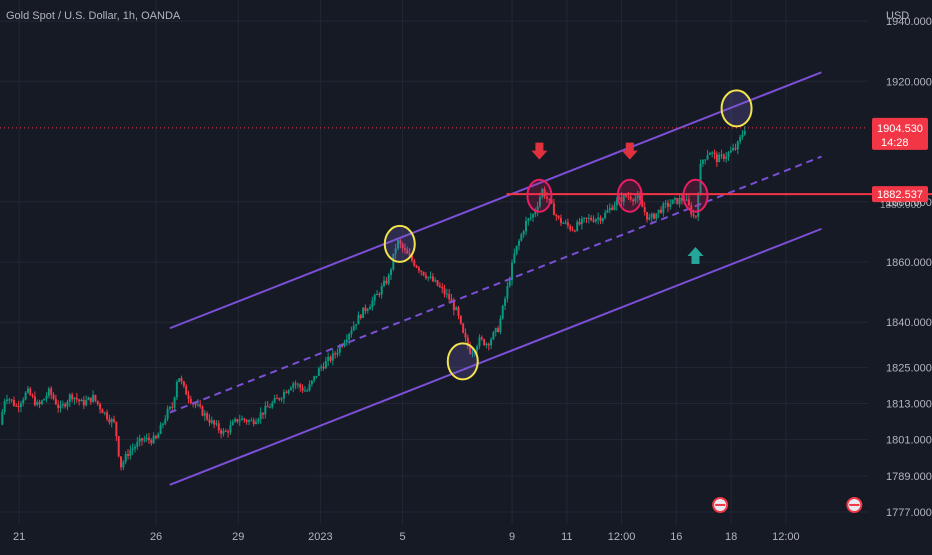 This screenshot has height=555, width=932. Describe the element at coordinates (720, 504) in the screenshot. I see `flag-stripe` at that location.